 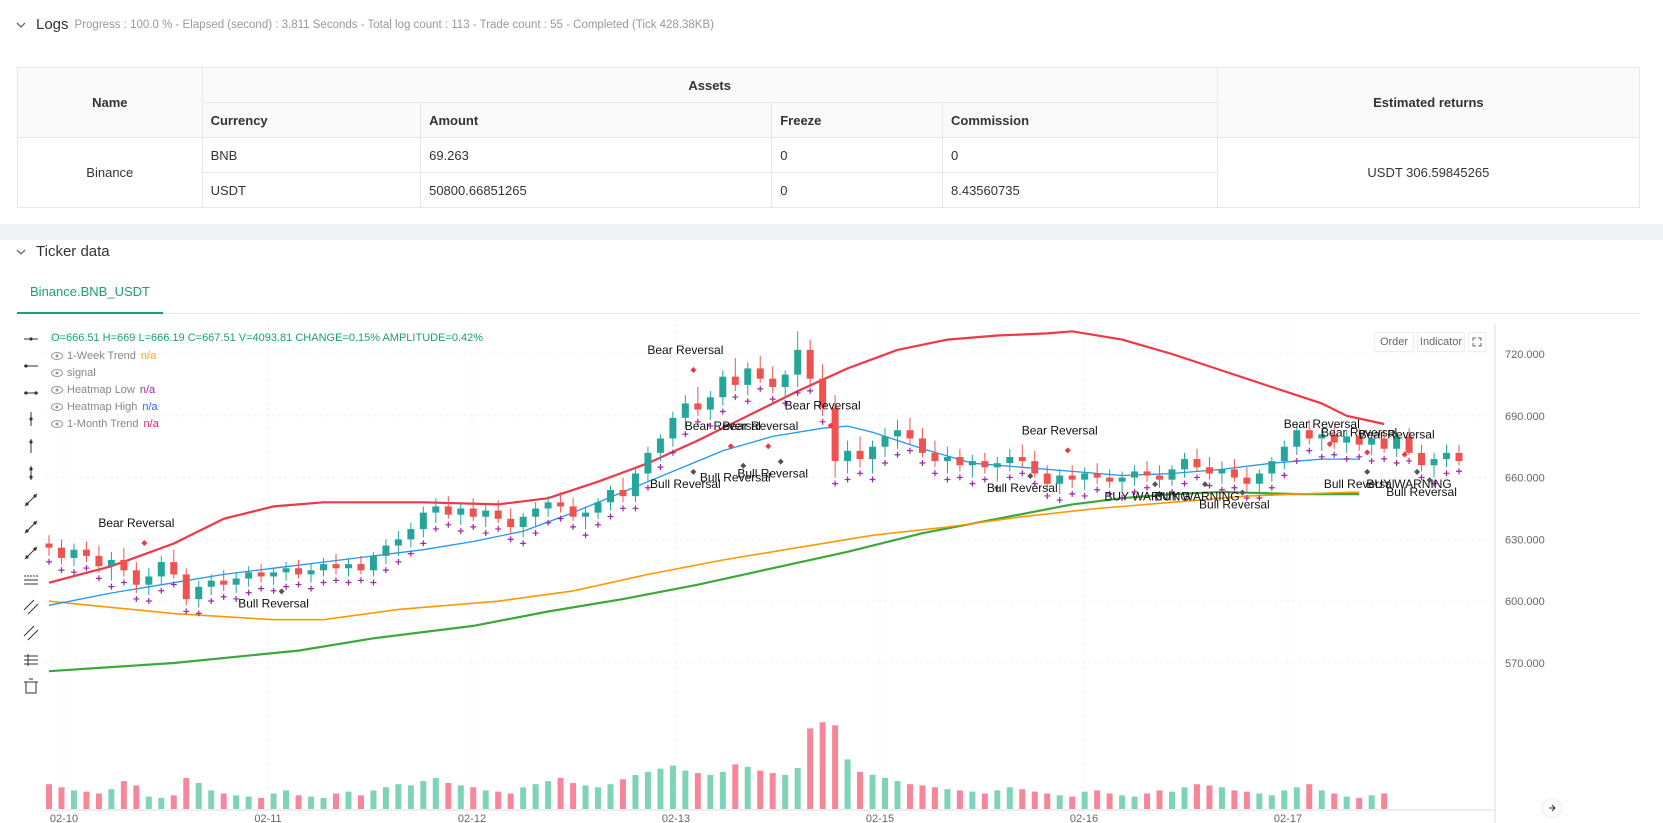 I want to click on legend-item: signal, so click(x=76, y=373).